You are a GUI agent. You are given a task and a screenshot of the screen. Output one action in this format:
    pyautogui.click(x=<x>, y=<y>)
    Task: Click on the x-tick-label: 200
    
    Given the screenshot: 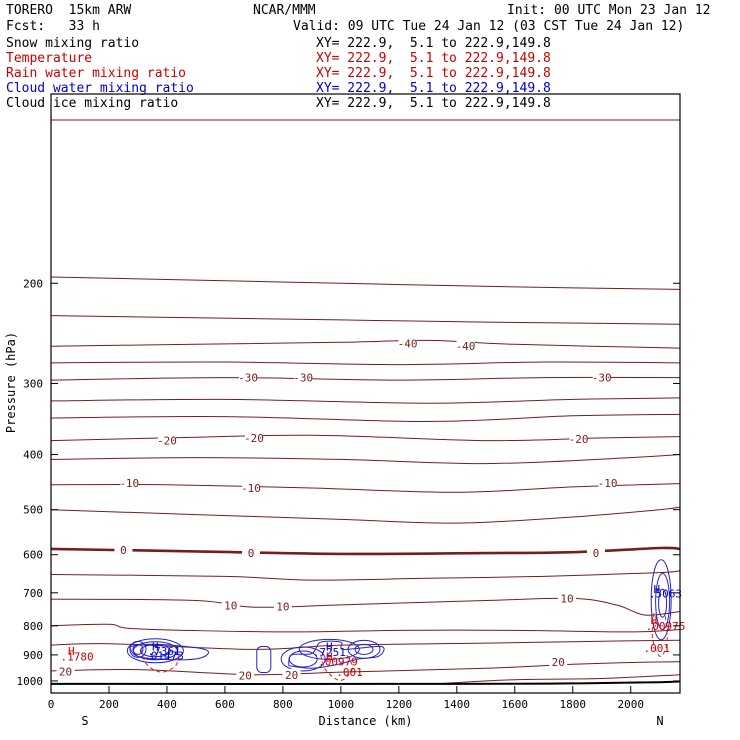 What is the action you would take?
    pyautogui.click(x=109, y=704)
    